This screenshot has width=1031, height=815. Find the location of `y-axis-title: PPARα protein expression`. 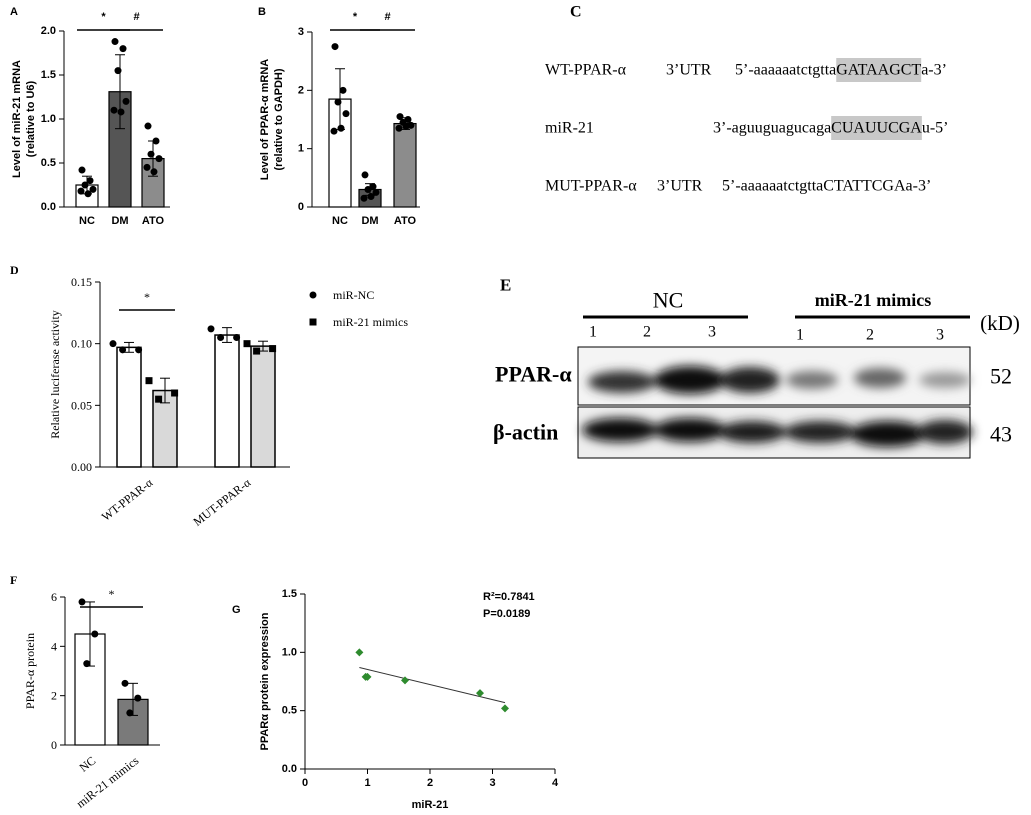

y-axis-title: PPARα protein expression is located at coordinates (265, 681).